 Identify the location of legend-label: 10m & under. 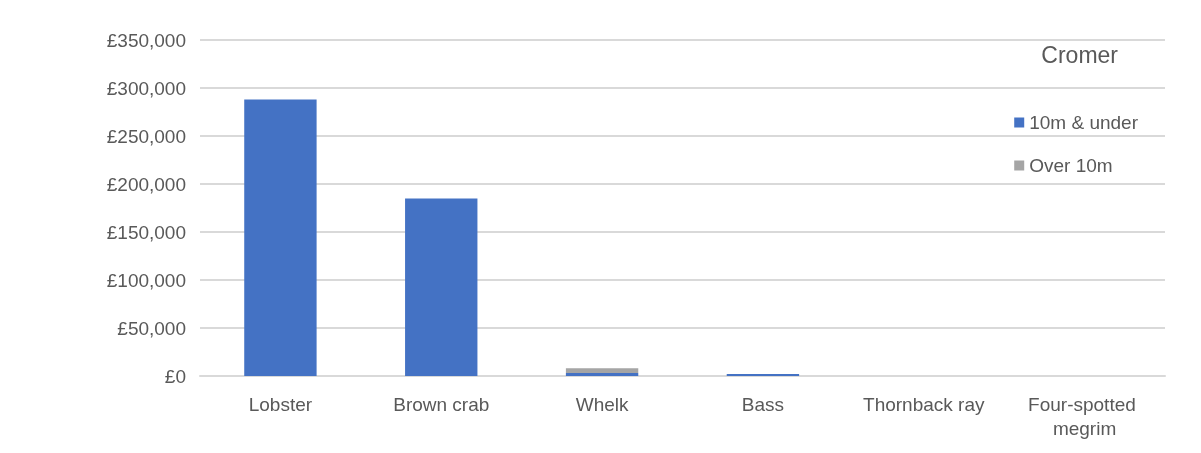
(1084, 122).